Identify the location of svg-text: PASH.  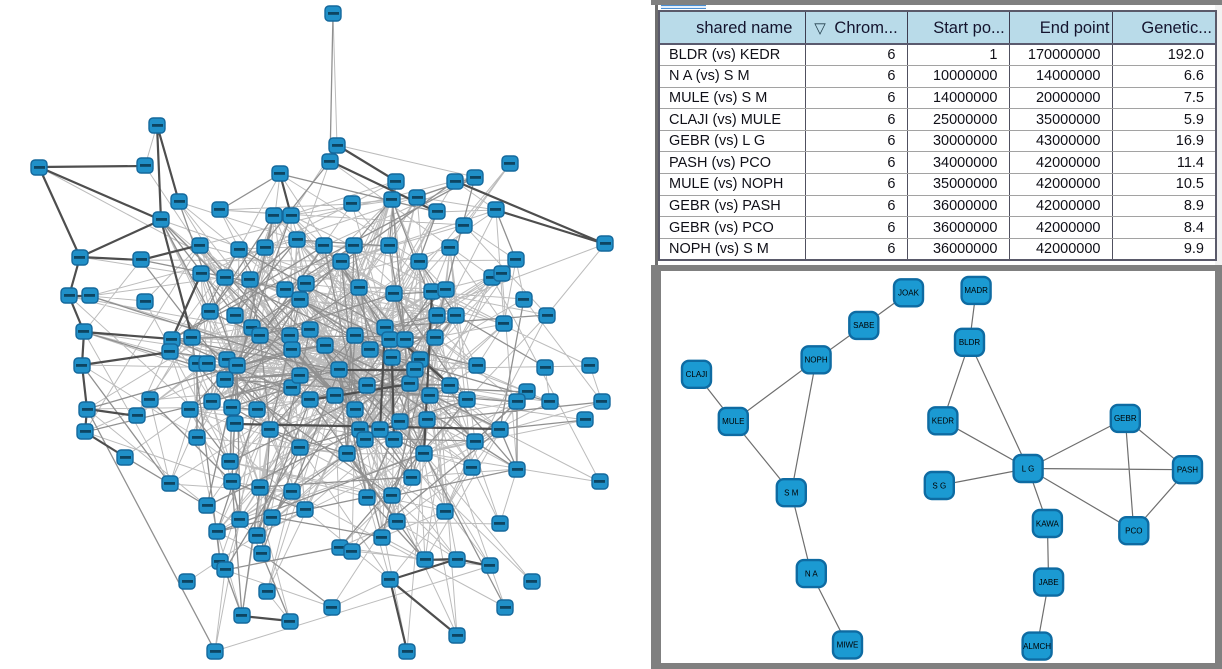
(1187, 470).